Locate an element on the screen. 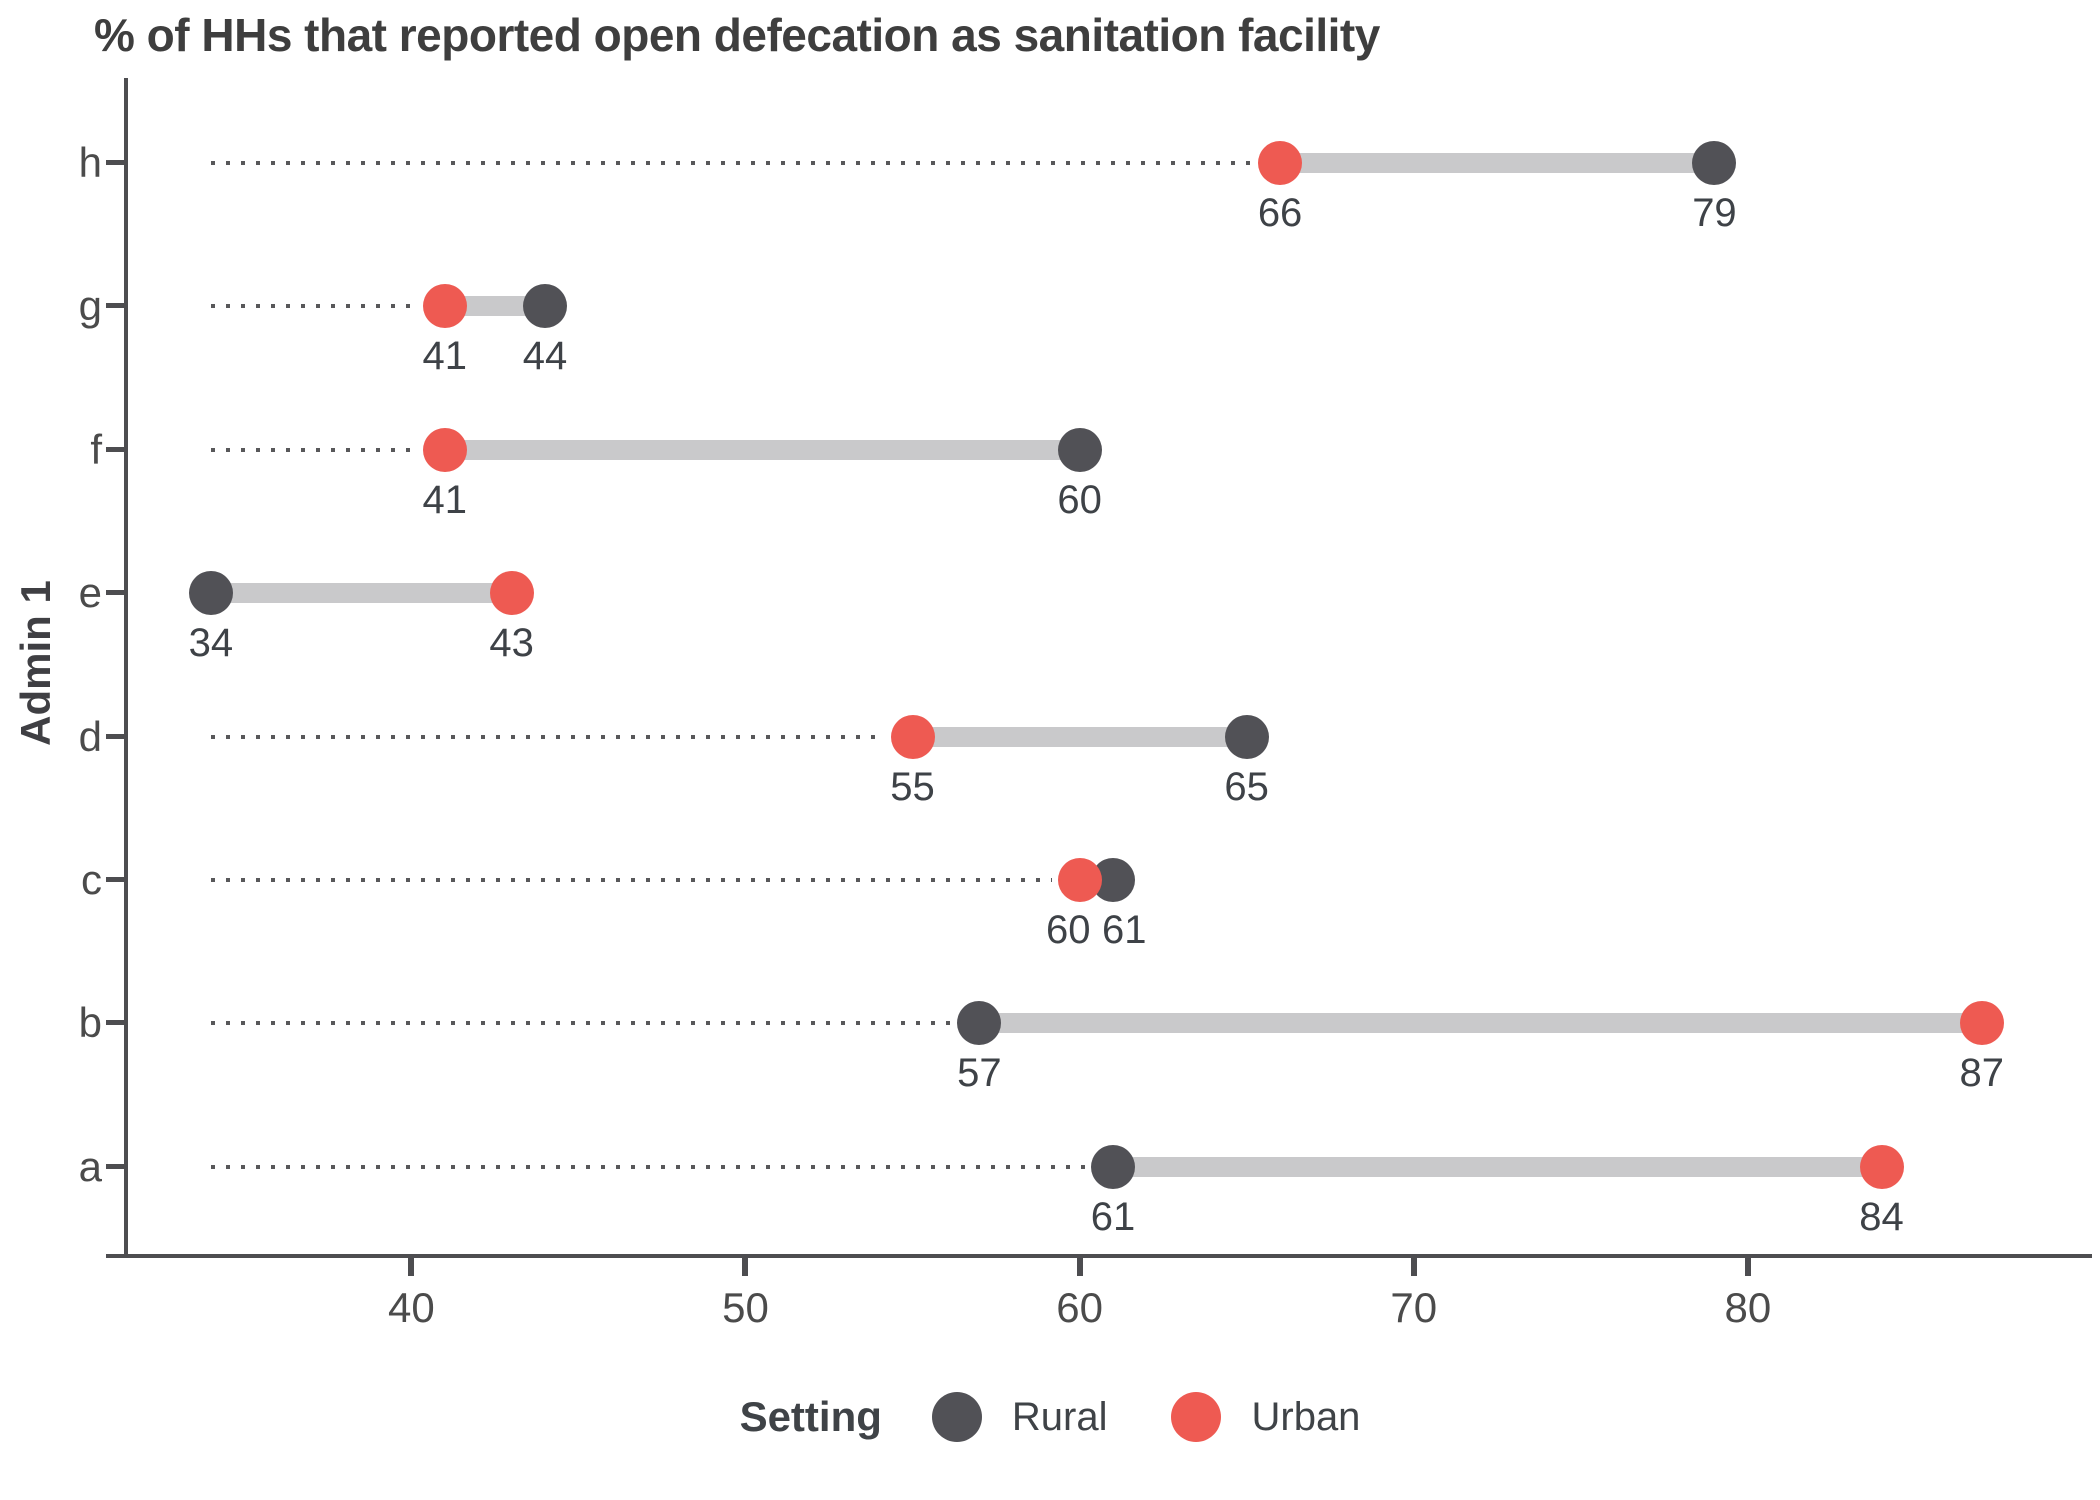 The height and width of the screenshot is (1500, 2100). legend-swatch-rural is located at coordinates (956, 1417).